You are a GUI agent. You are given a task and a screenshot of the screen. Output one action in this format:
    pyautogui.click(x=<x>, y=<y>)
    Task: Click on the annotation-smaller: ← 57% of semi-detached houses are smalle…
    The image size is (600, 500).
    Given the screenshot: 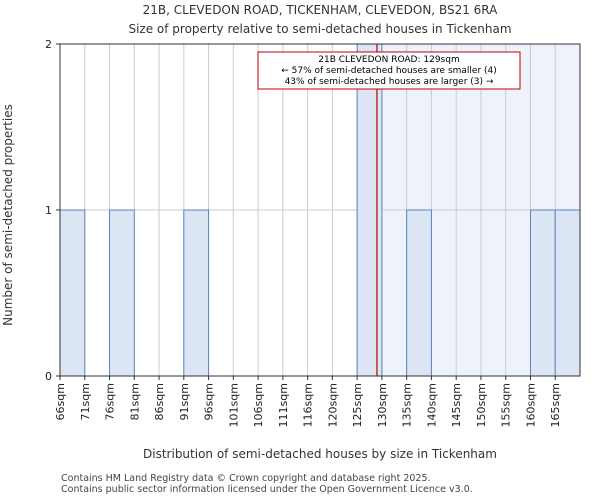 What is the action you would take?
    pyautogui.click(x=389, y=71)
    